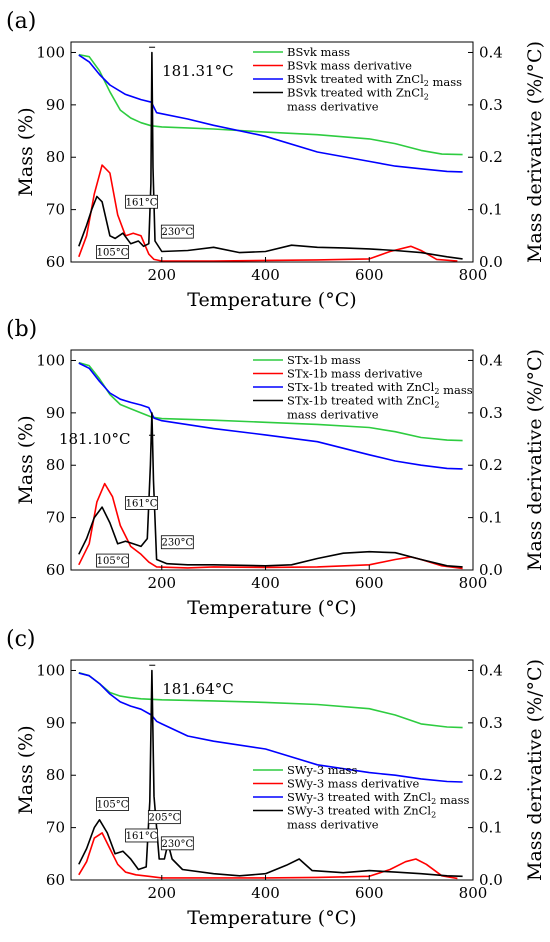 Image resolution: width=550 pixels, height=942 pixels. I want to click on legend-label: STx-1b treated with ZnCl2, so click(363, 402).